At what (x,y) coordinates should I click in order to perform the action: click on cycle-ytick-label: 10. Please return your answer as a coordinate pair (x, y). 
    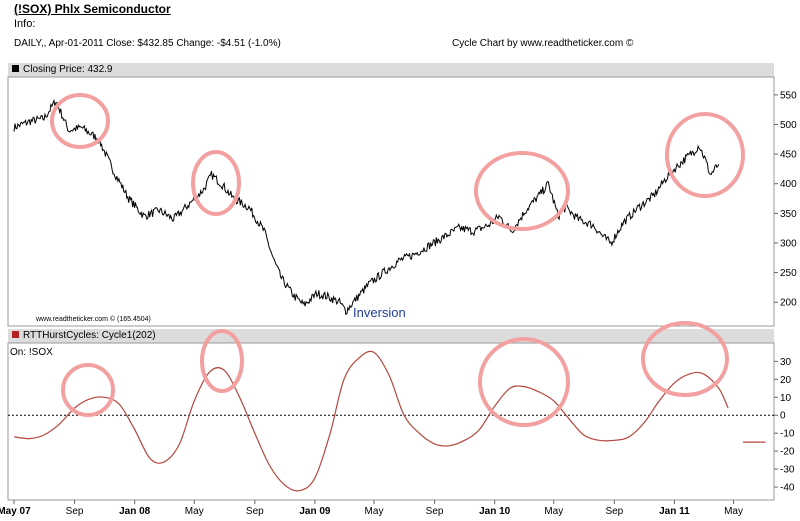
    Looking at the image, I should click on (786, 398).